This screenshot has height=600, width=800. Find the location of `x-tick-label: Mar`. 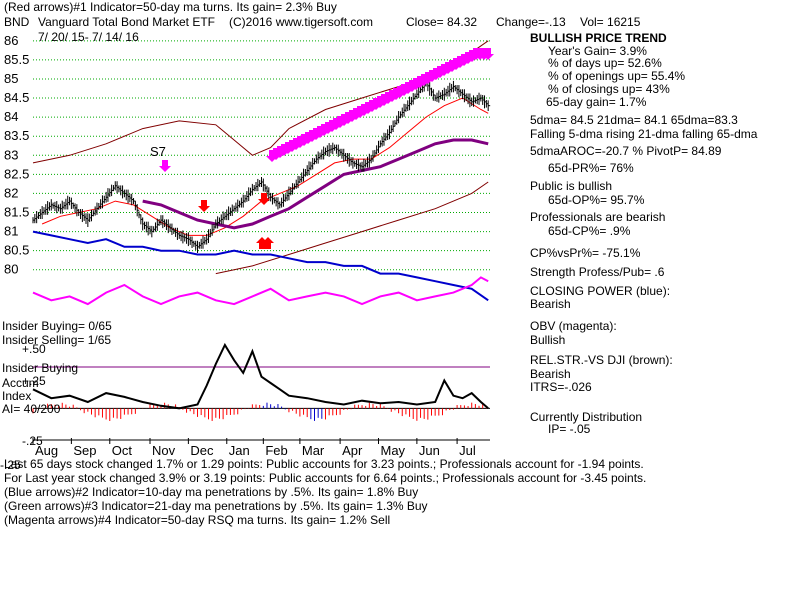

x-tick-label: Mar is located at coordinates (313, 450).